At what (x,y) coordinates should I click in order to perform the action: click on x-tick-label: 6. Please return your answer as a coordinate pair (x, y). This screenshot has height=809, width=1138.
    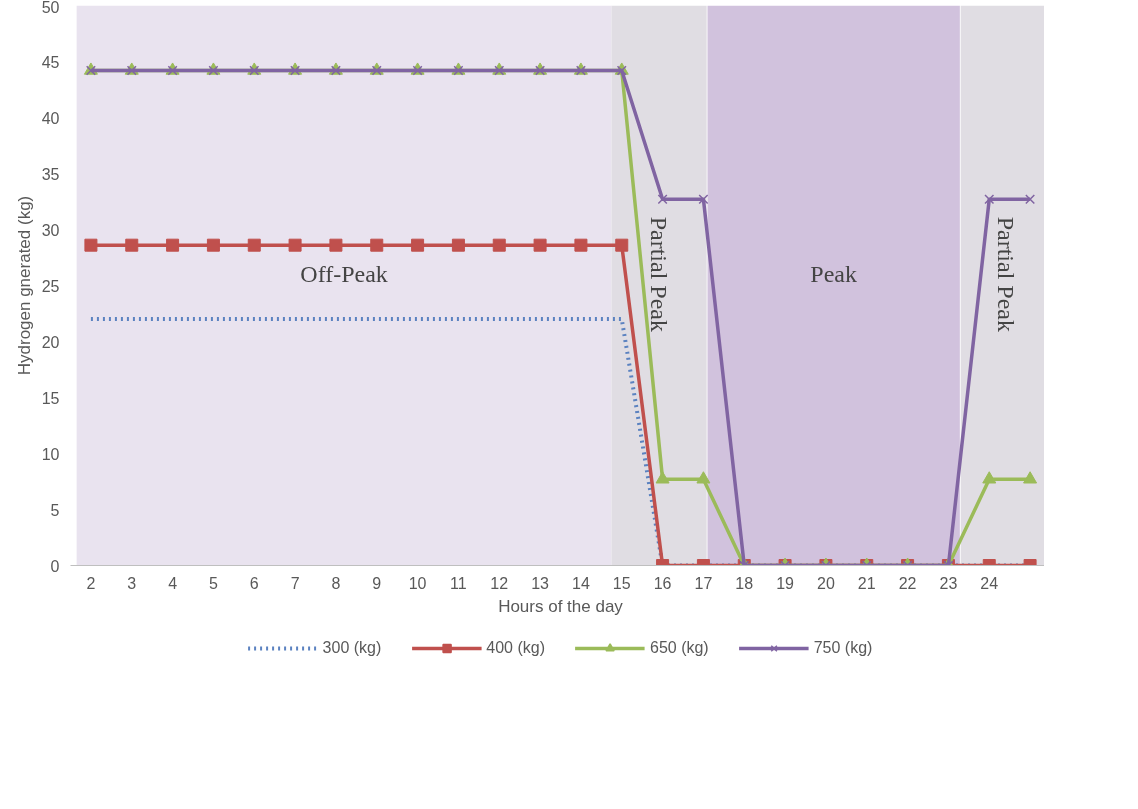
    Looking at the image, I should click on (254, 583).